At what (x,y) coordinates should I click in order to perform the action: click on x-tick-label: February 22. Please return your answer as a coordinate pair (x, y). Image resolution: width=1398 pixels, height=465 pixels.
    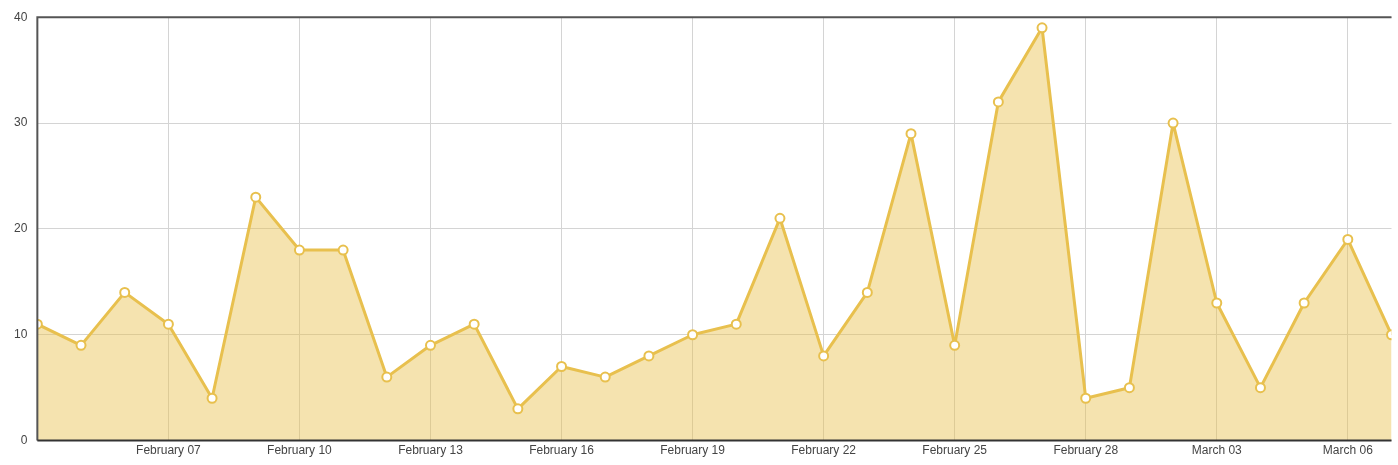
    Looking at the image, I should click on (824, 450).